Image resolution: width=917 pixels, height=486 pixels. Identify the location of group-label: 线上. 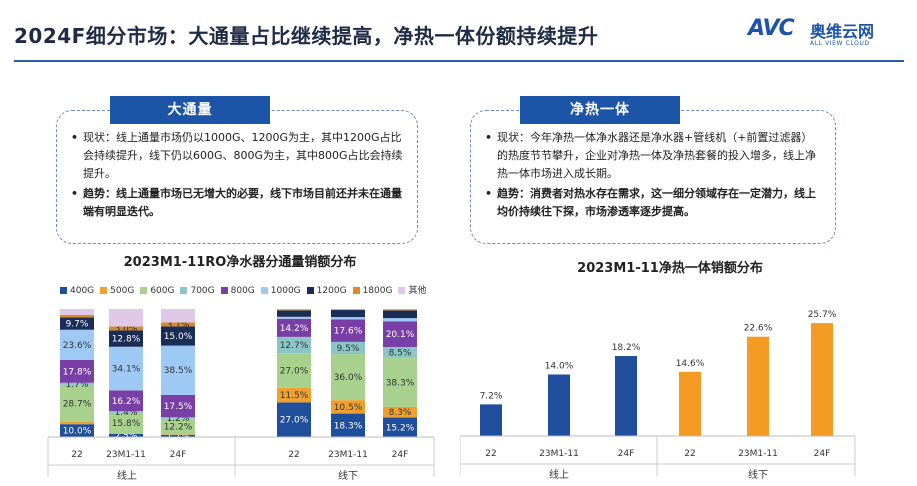
(127, 475).